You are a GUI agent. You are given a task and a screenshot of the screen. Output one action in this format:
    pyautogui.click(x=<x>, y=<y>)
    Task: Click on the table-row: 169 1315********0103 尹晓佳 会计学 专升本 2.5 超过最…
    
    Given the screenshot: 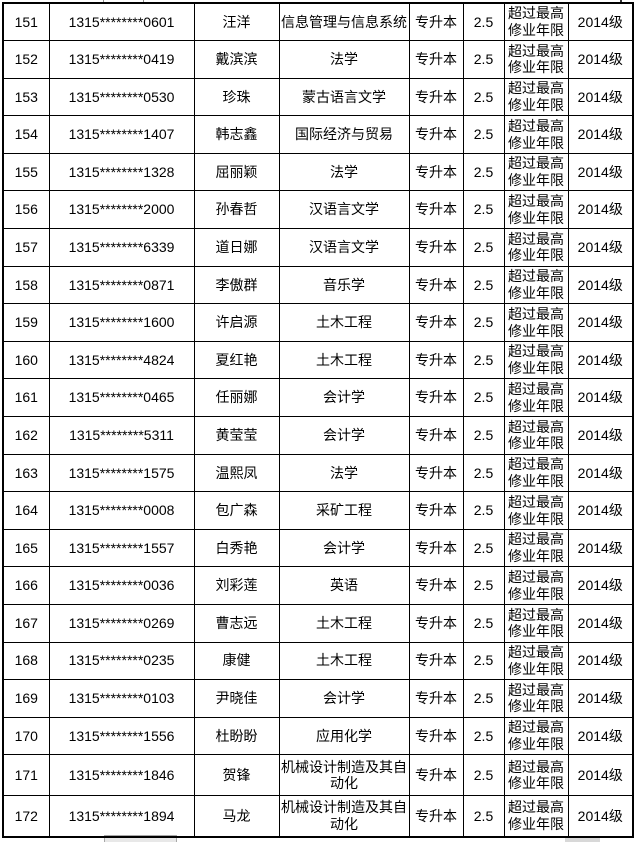 What is the action you would take?
    pyautogui.click(x=318, y=698)
    